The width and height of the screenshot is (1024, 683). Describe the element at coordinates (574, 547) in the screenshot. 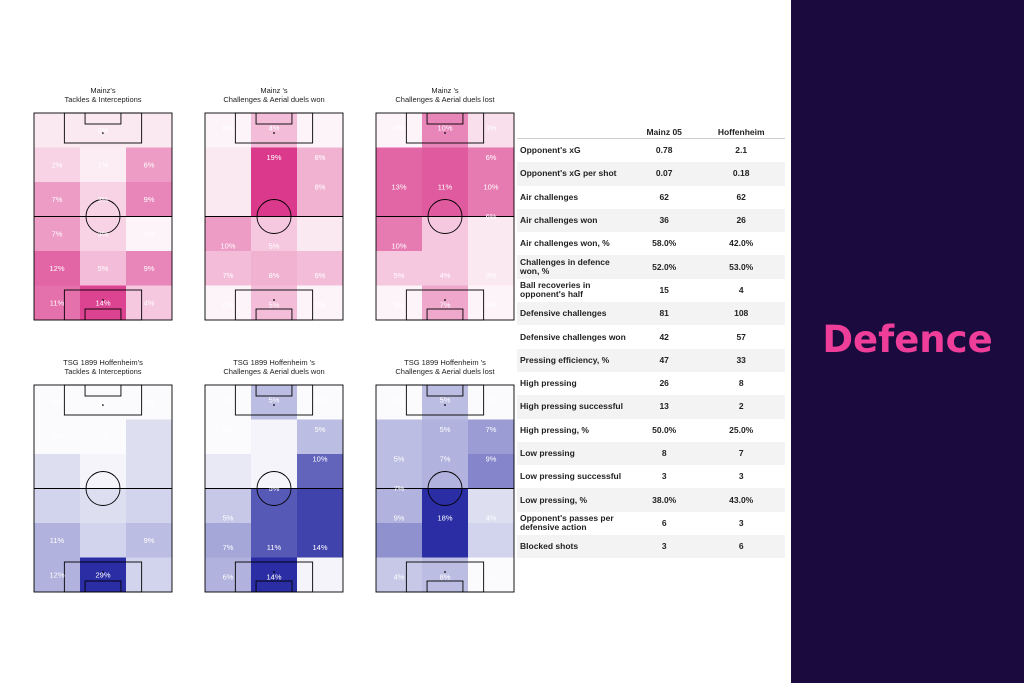

I see `stat-label: Blocked shots` at that location.